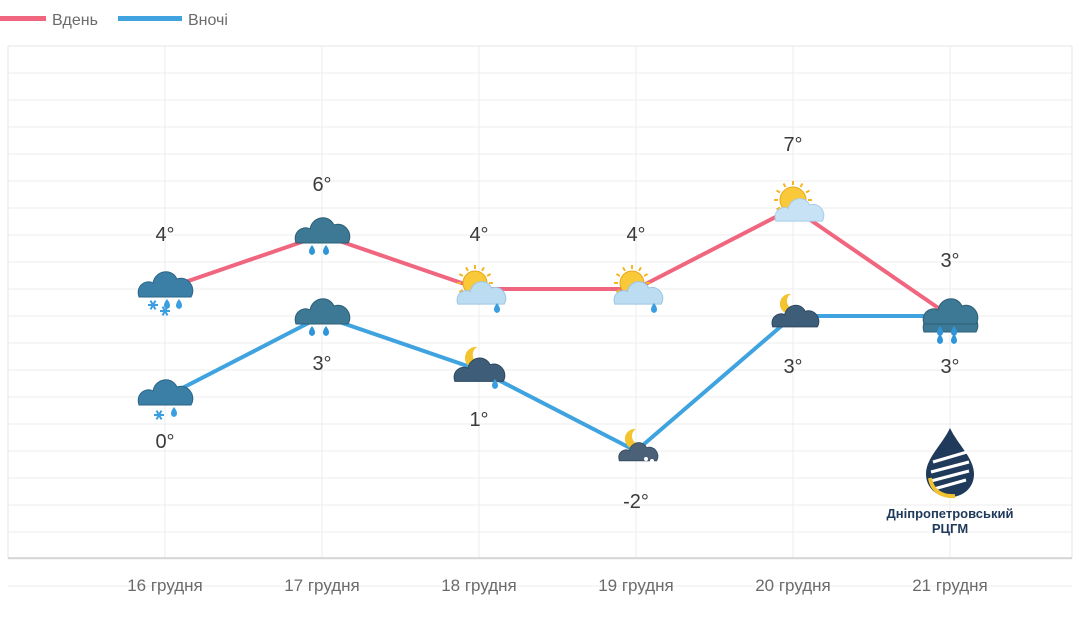 Image resolution: width=1080 pixels, height=626 pixels. What do you see at coordinates (164, 442) in the screenshot?
I see `temp-label-night: 0°` at bounding box center [164, 442].